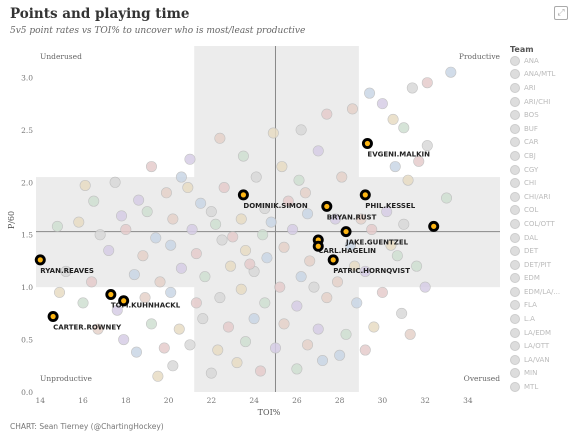  I want to click on legend-item: FLA, so click(542, 306).